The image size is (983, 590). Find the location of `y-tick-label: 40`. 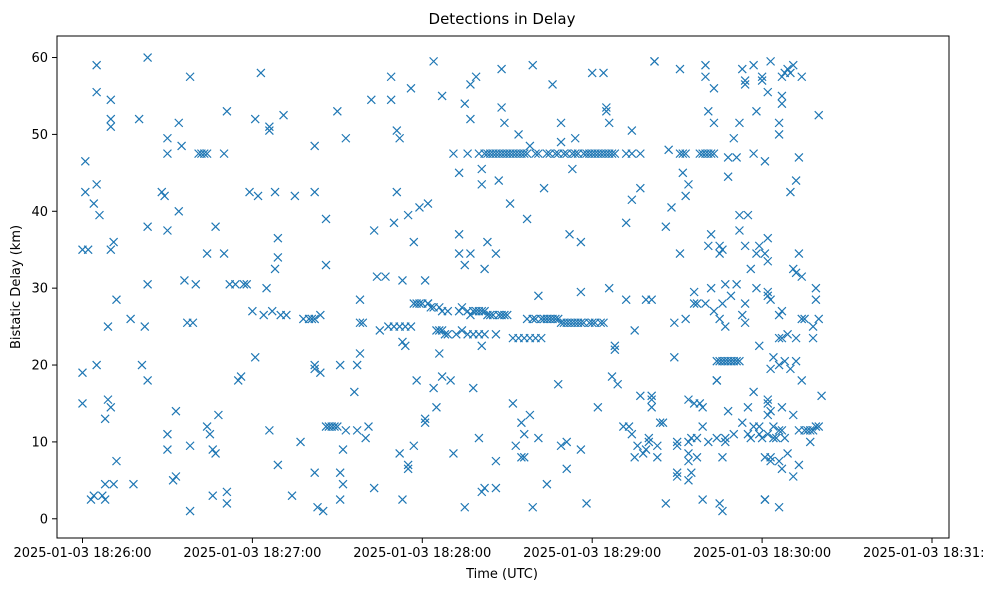

y-tick-label: 40 is located at coordinates (39, 212).